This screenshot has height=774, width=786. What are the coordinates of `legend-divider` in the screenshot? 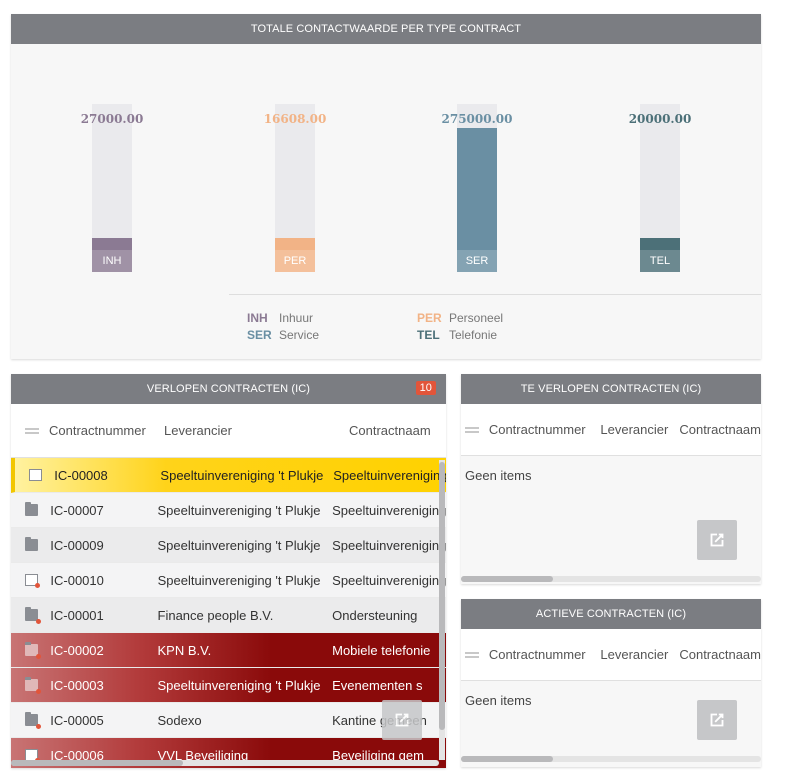 It's located at (495, 294).